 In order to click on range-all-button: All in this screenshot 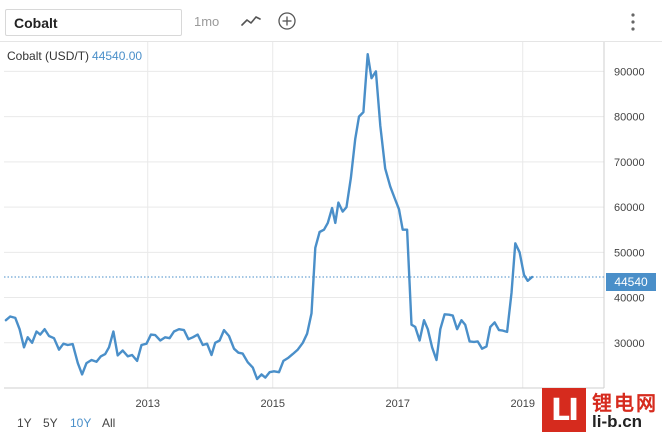, I will do `click(109, 423)`.